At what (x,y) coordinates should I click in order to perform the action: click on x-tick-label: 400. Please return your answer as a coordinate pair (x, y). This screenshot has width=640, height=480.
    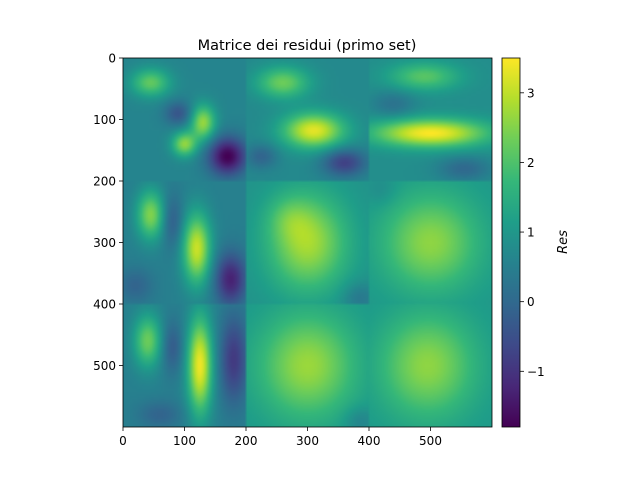
    Looking at the image, I should click on (369, 441).